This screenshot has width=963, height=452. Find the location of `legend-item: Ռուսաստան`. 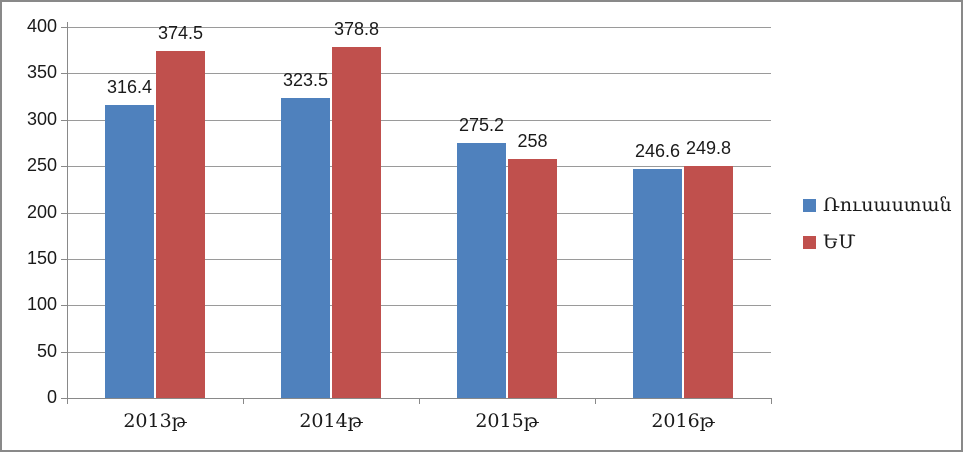

legend-item: Ռուսաստան is located at coordinates (877, 205).